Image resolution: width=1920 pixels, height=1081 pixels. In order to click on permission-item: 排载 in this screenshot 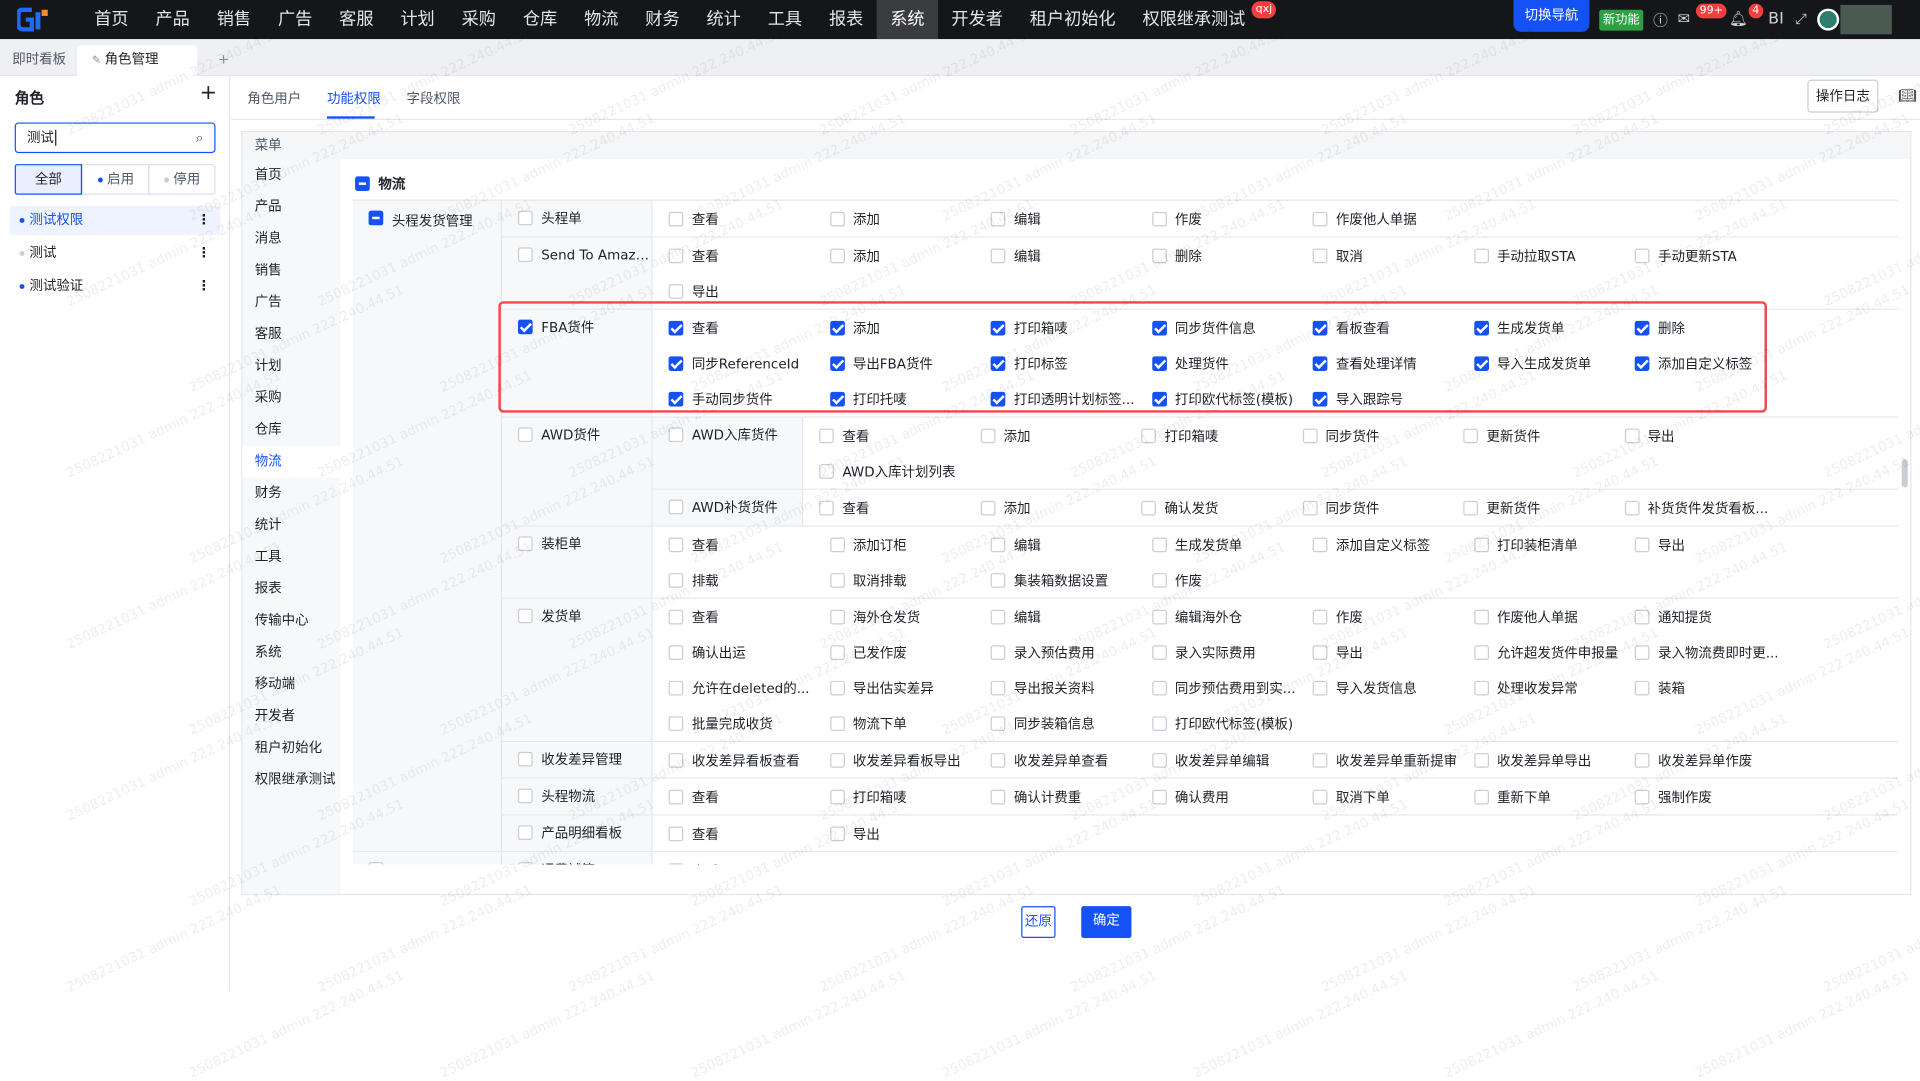, I will do `click(733, 580)`.